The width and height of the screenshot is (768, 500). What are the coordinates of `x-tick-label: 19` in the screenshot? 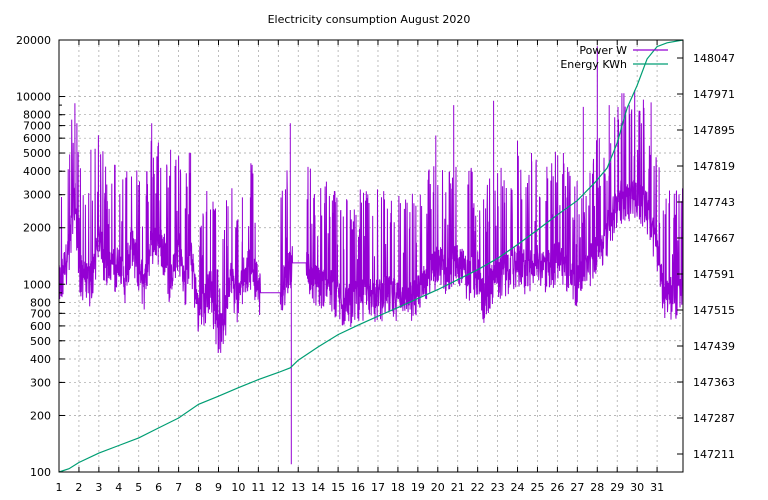 It's located at (418, 487).